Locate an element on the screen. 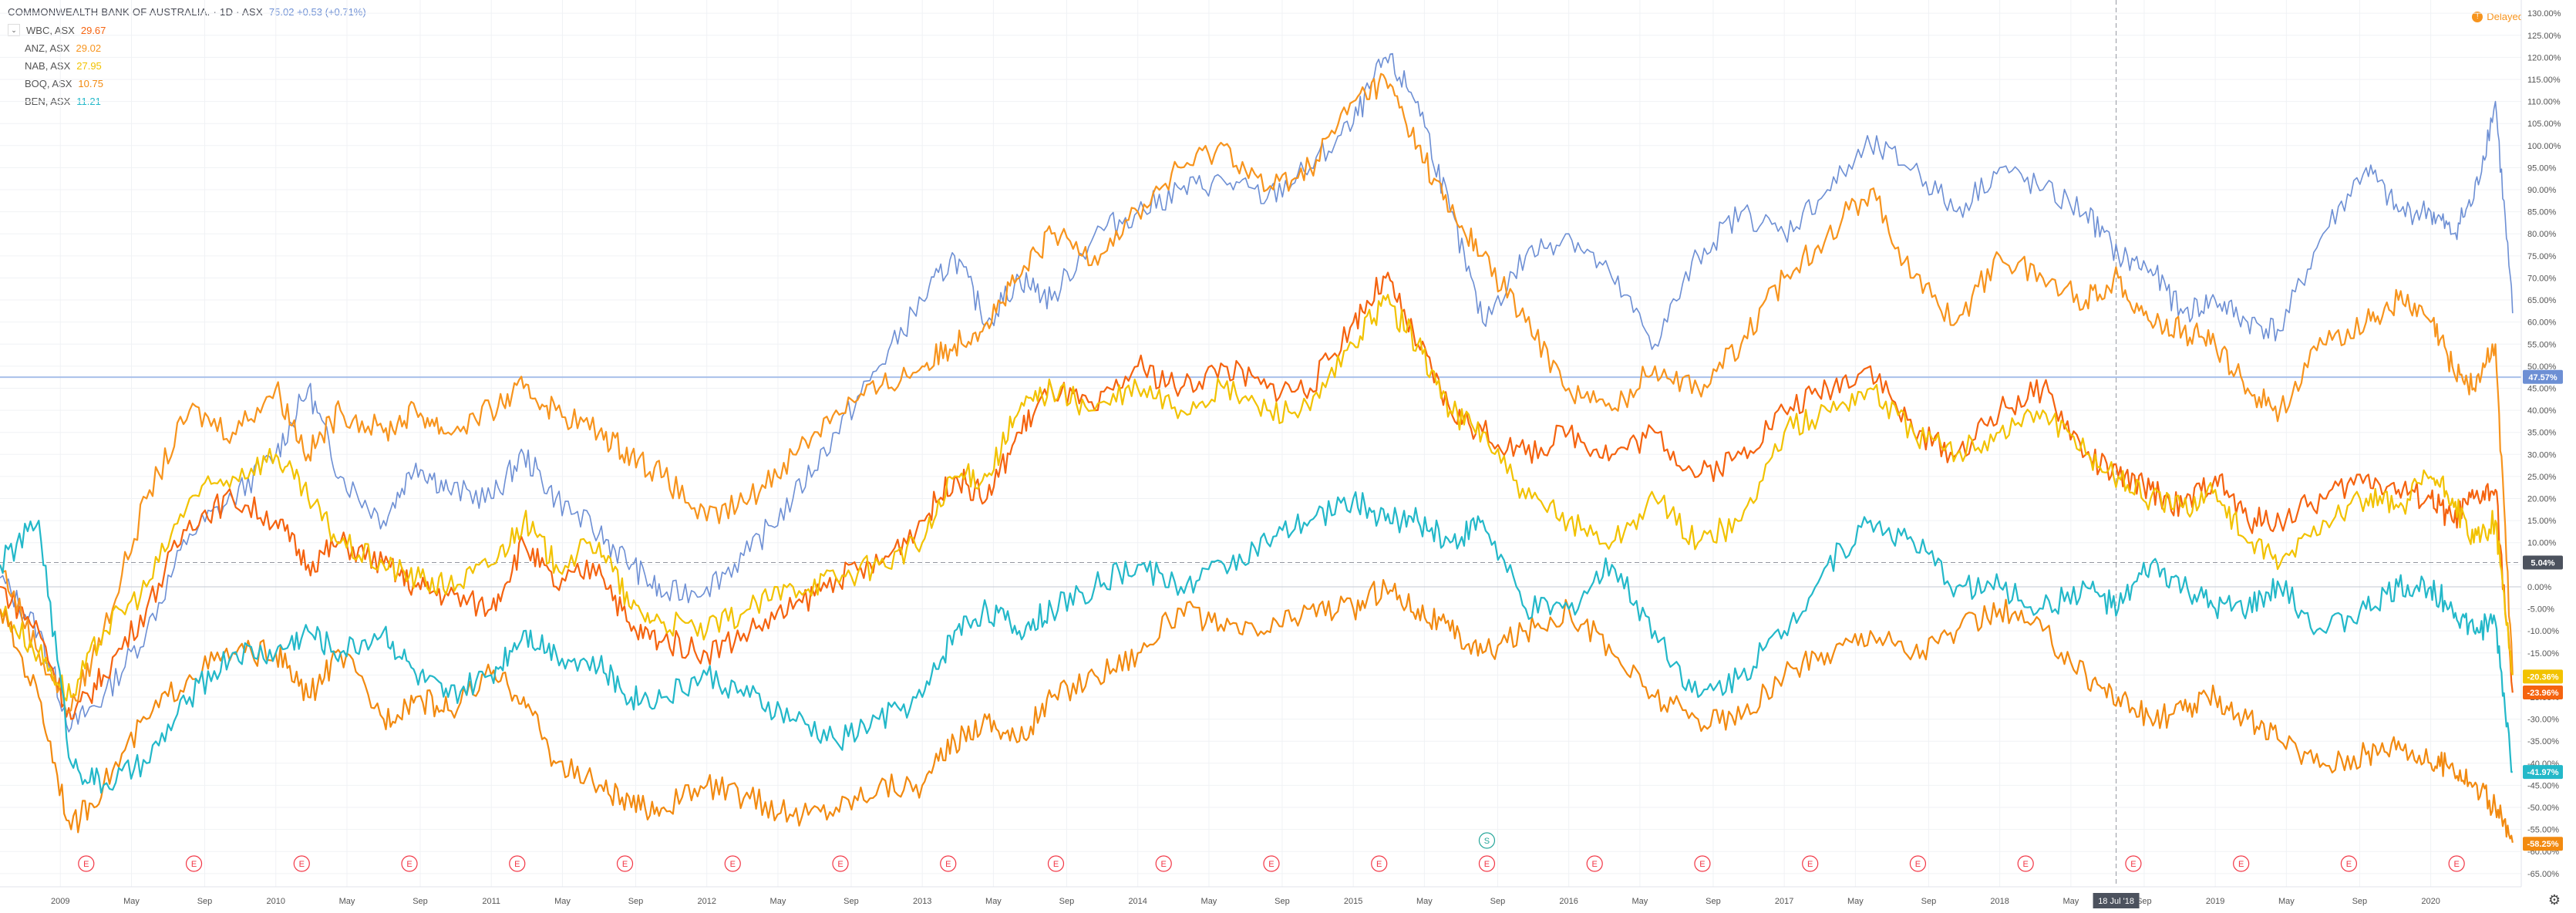 Image resolution: width=2576 pixels, height=913 pixels. last-value-label: 47.57% is located at coordinates (2542, 378).